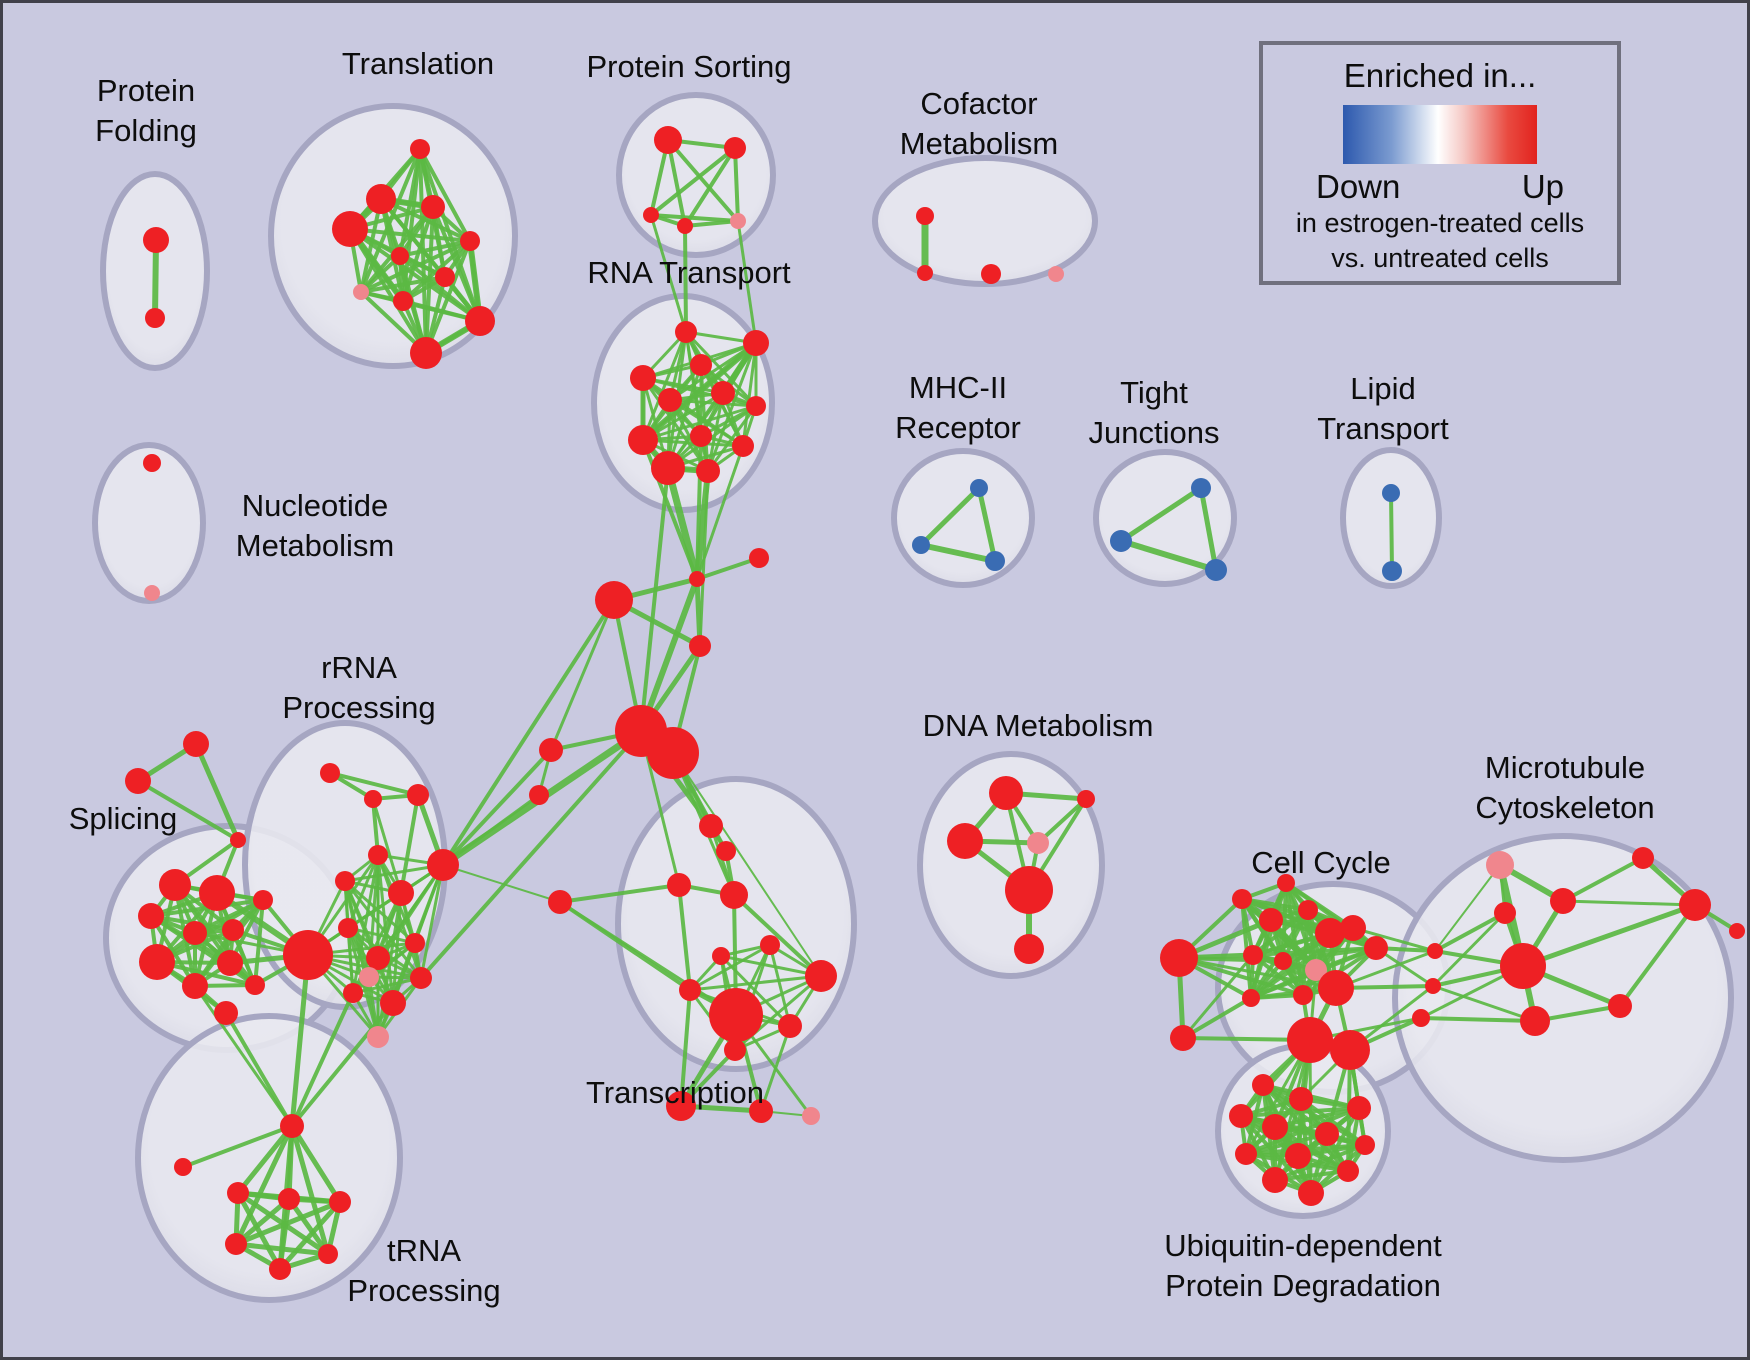 This screenshot has width=1750, height=1360. What do you see at coordinates (1563, 998) in the screenshot?
I see `cluster-ellipse-microtubule-cytoskeleton` at bounding box center [1563, 998].